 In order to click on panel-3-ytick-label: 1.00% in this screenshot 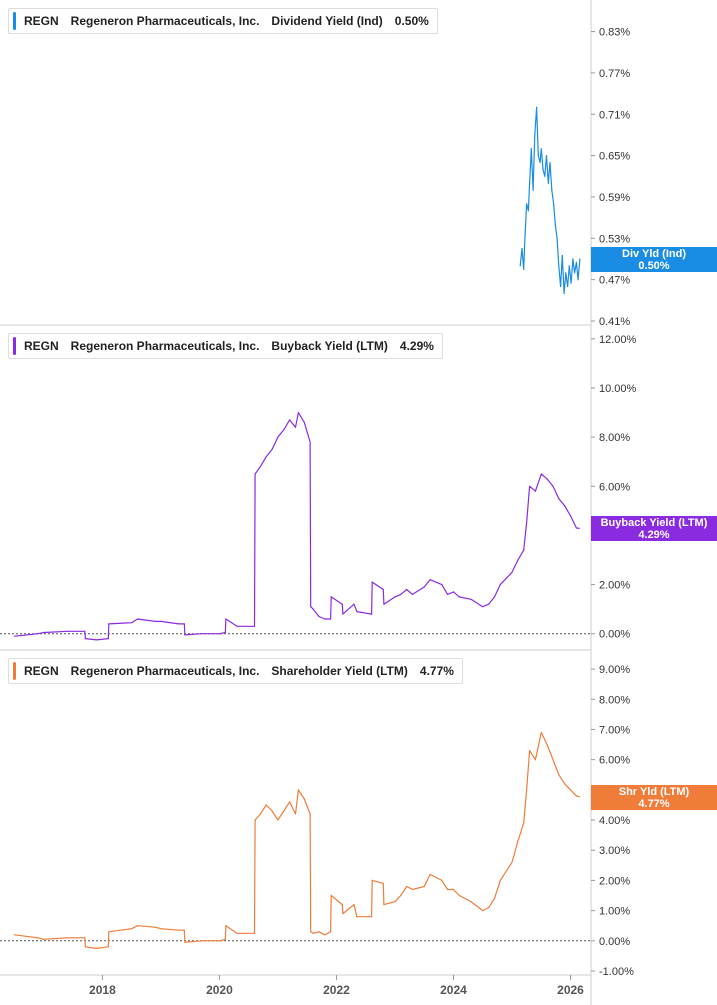, I will do `click(614, 912)`.